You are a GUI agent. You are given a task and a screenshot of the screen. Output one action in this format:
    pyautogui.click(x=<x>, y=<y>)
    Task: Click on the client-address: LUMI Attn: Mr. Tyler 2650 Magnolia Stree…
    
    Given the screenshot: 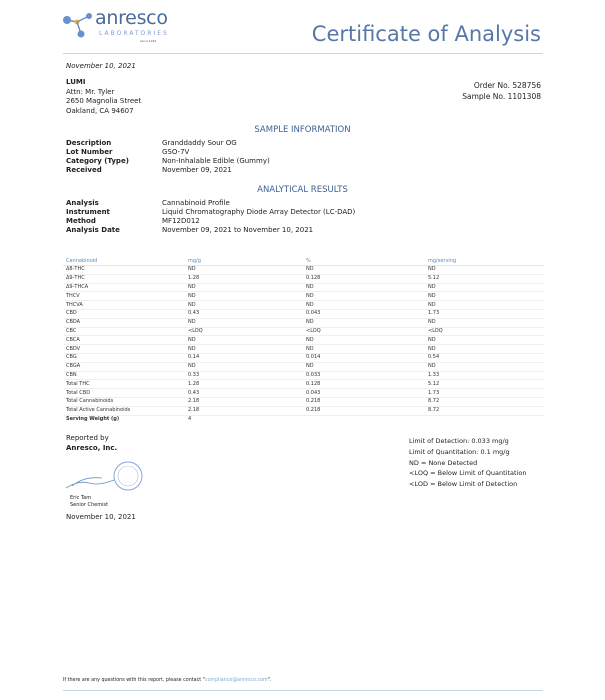 What is the action you would take?
    pyautogui.click(x=103, y=97)
    